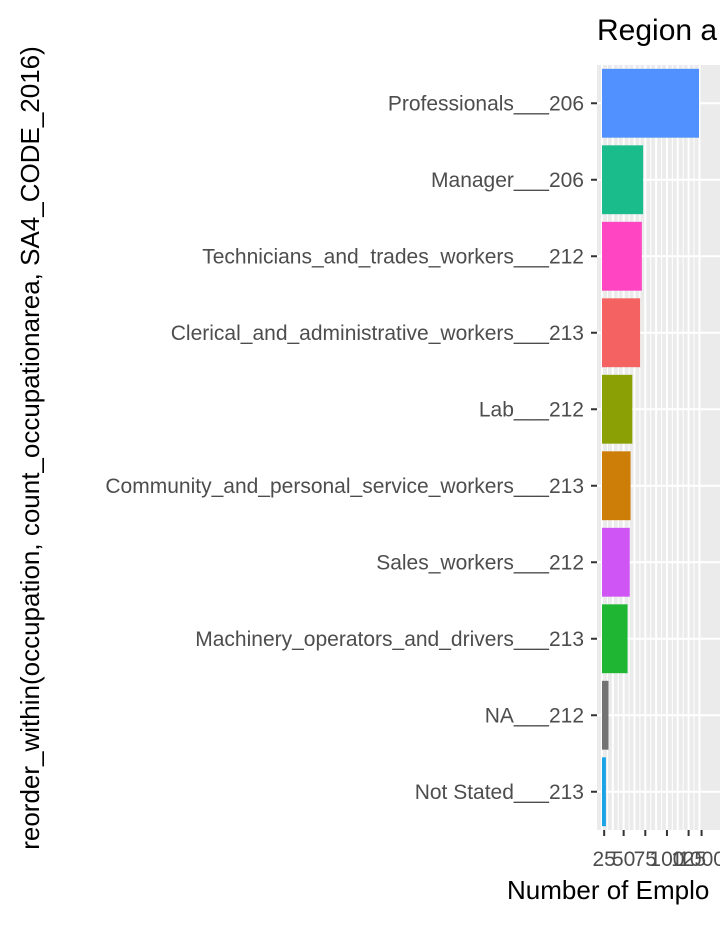 The height and width of the screenshot is (926, 720). I want to click on y-tick-label: Sales_workers___212, so click(480, 562).